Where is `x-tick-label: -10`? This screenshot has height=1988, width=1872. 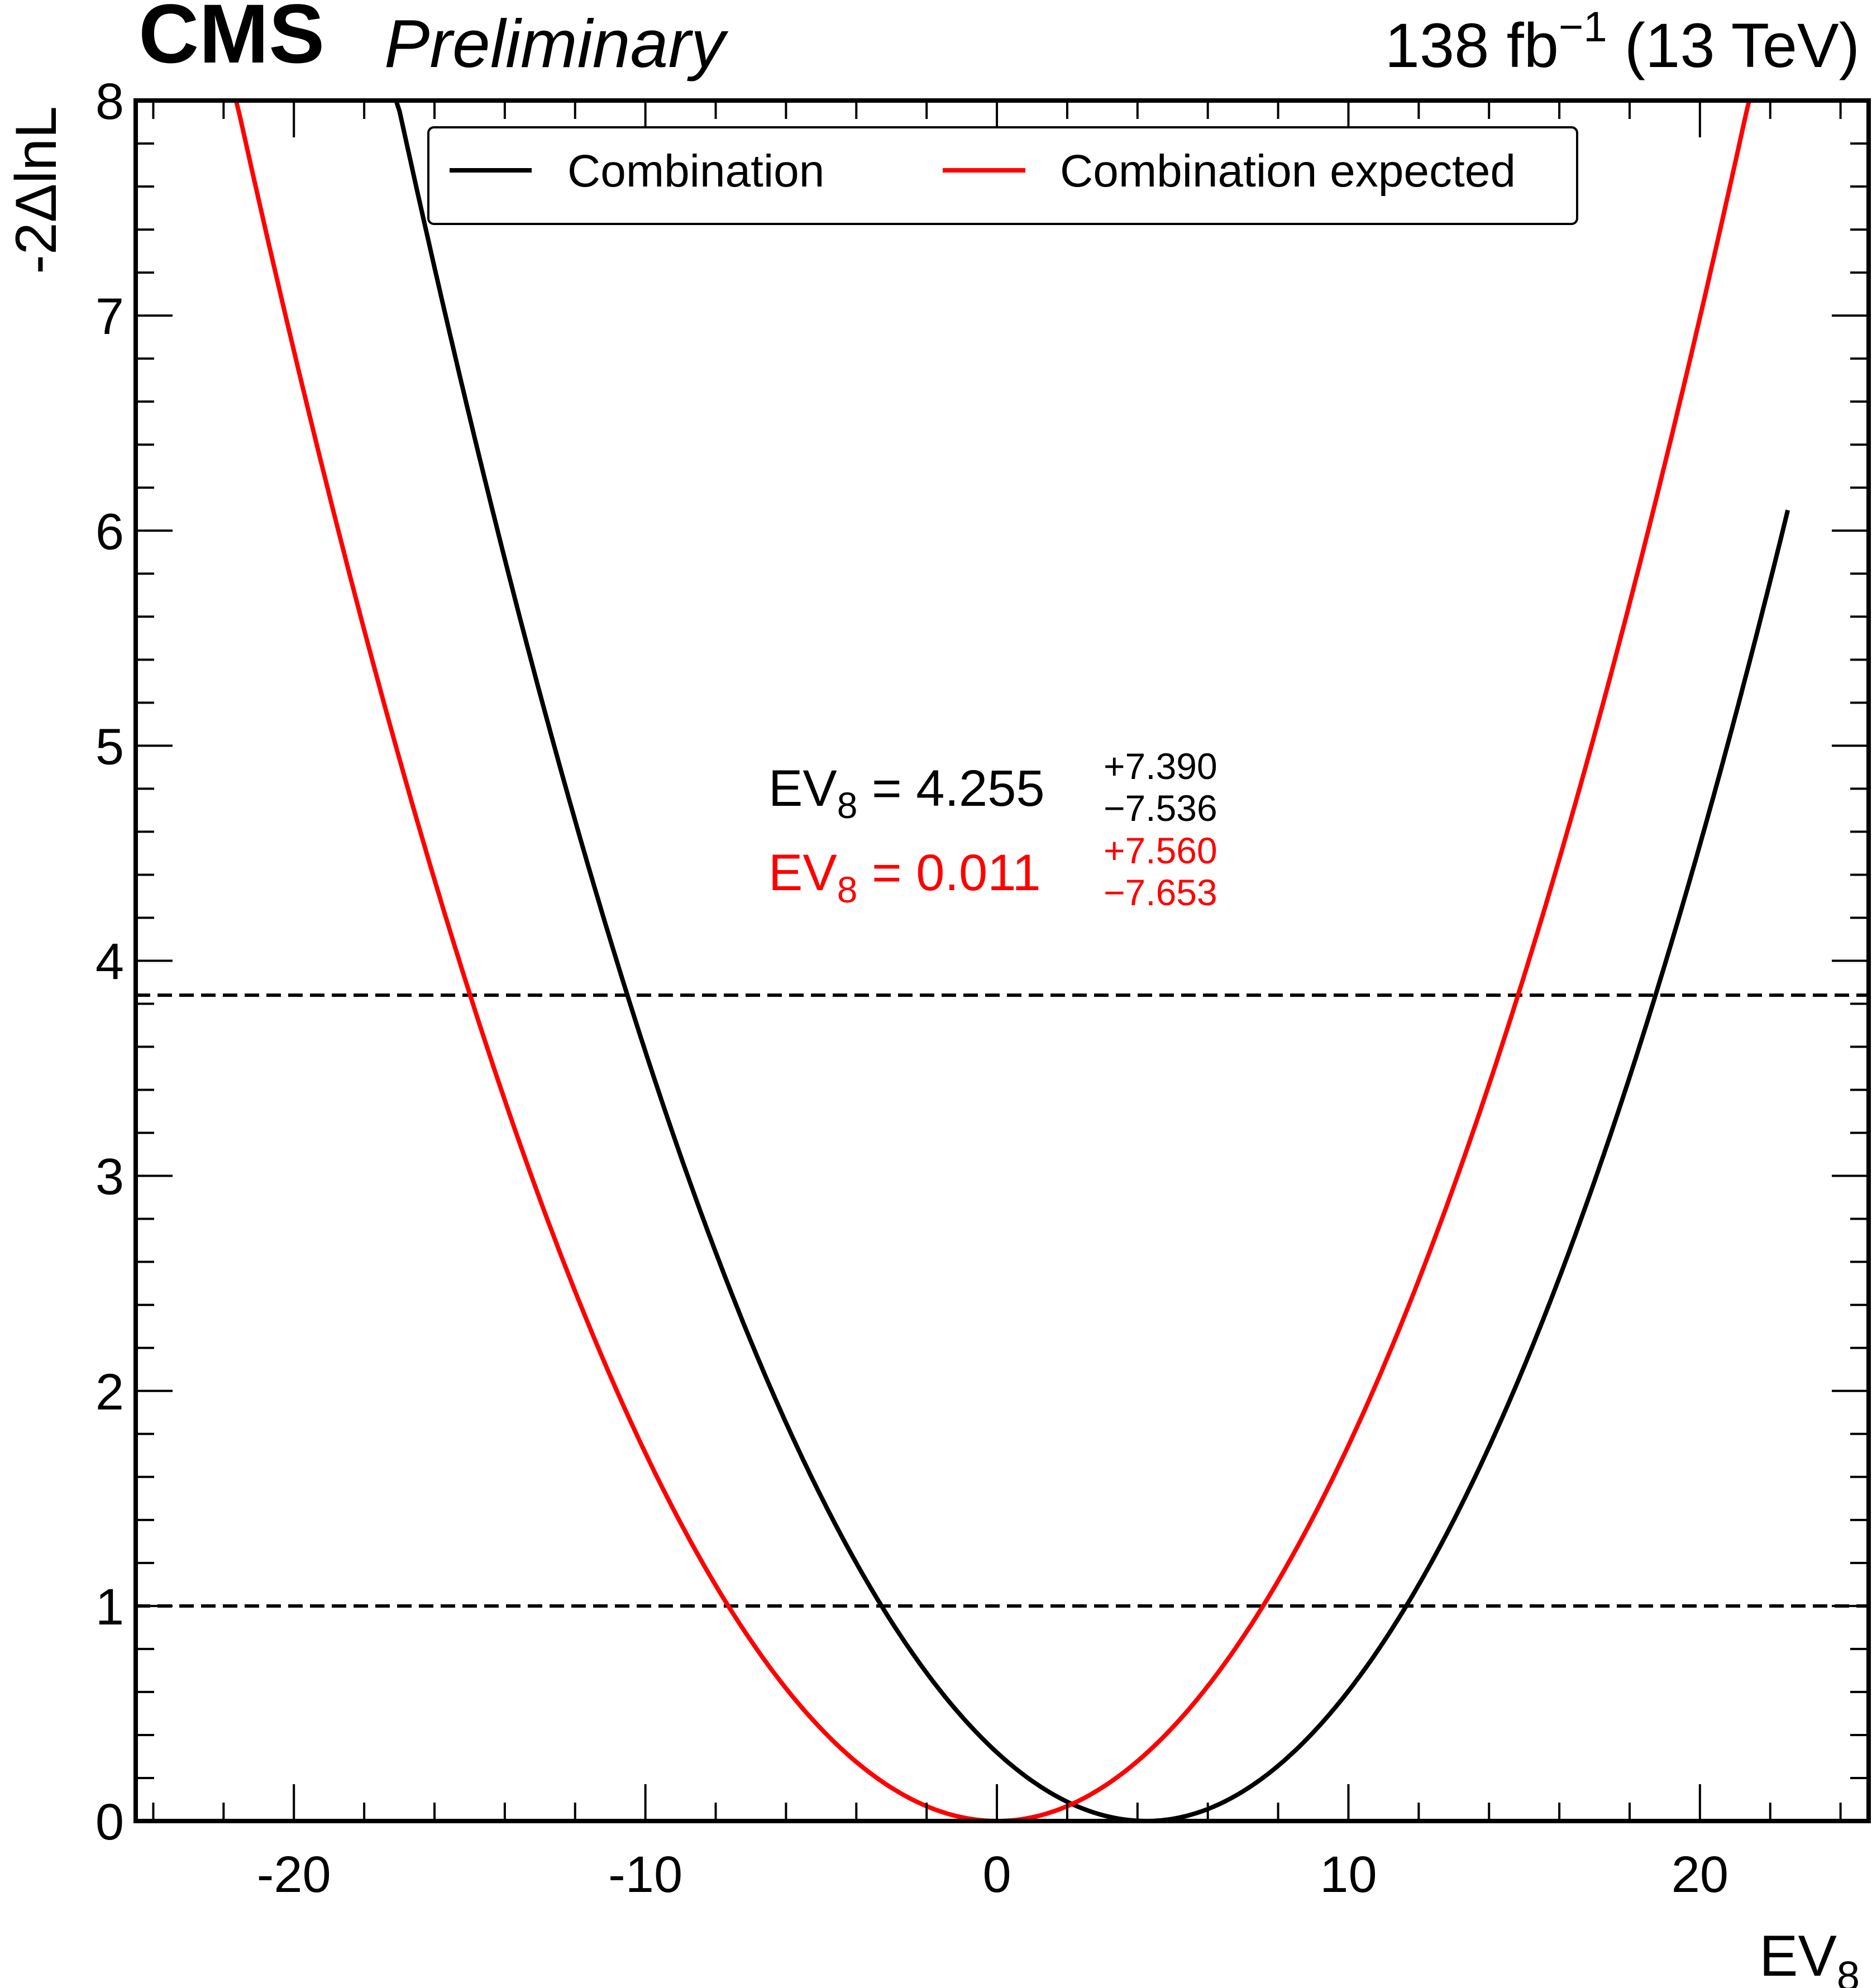
x-tick-label: -10 is located at coordinates (645, 1874).